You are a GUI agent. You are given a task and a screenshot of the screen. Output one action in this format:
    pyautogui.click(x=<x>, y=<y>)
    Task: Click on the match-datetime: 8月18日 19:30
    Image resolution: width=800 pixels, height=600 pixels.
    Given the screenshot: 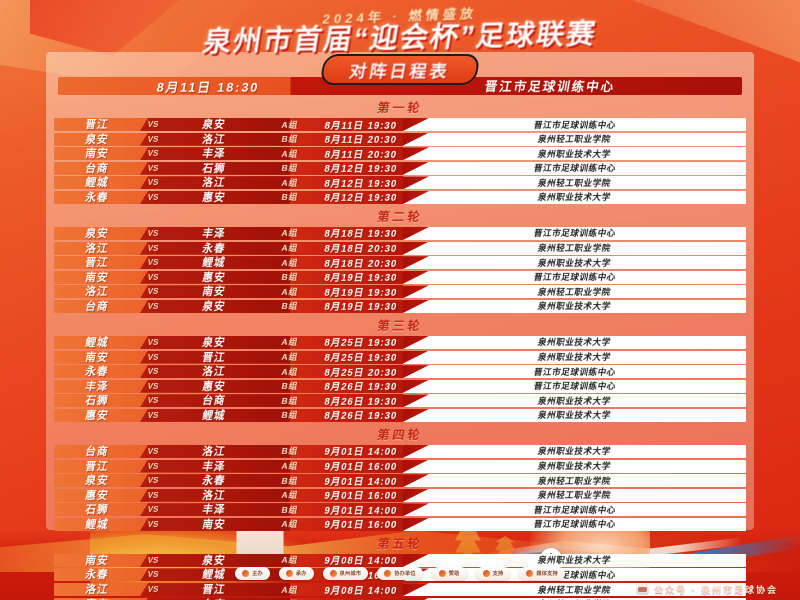 What is the action you would take?
    pyautogui.click(x=361, y=235)
    